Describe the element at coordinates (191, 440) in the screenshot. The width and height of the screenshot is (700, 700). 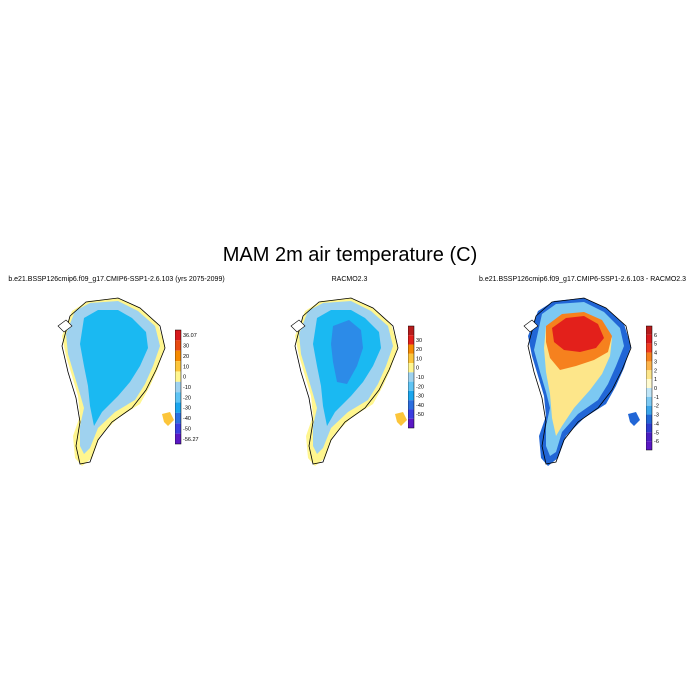
I see `colorbar-label: -56.27` at that location.